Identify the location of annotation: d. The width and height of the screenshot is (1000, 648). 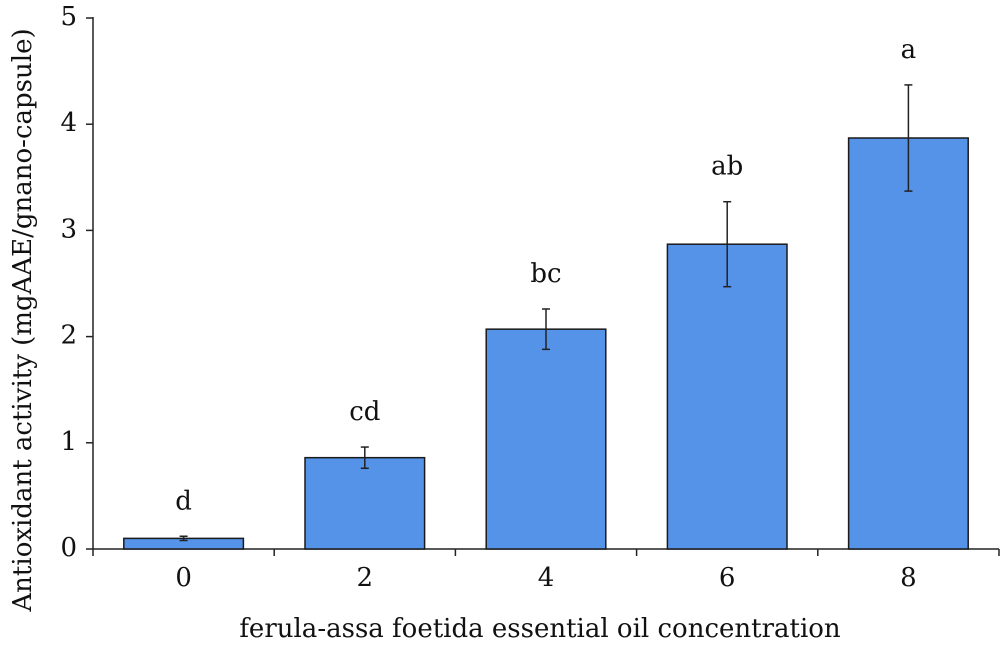
(183, 501).